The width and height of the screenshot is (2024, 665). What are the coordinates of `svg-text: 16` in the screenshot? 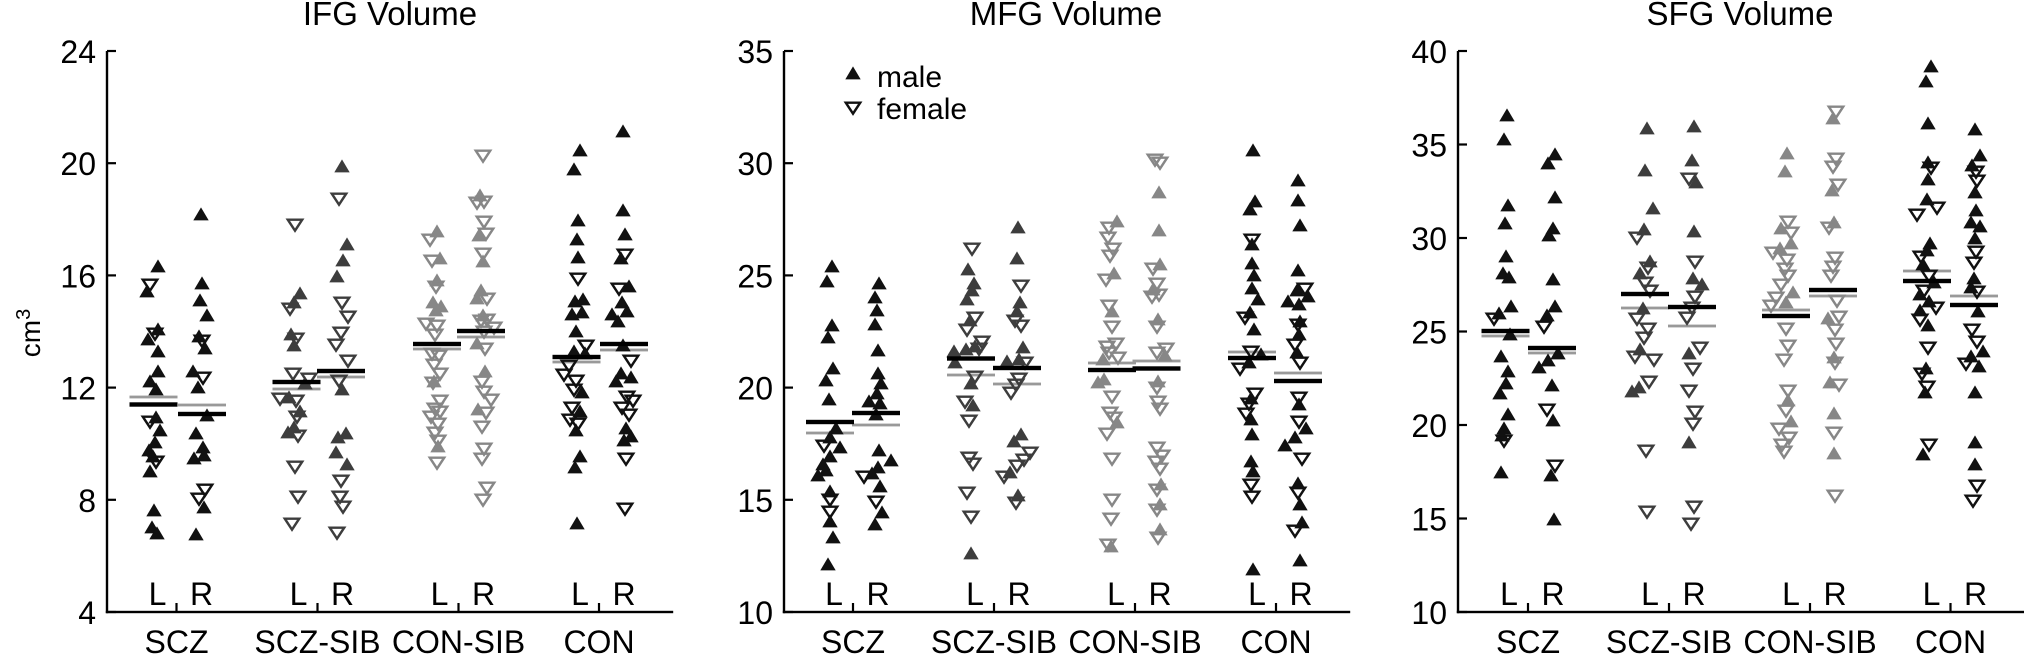 It's located at (78, 276).